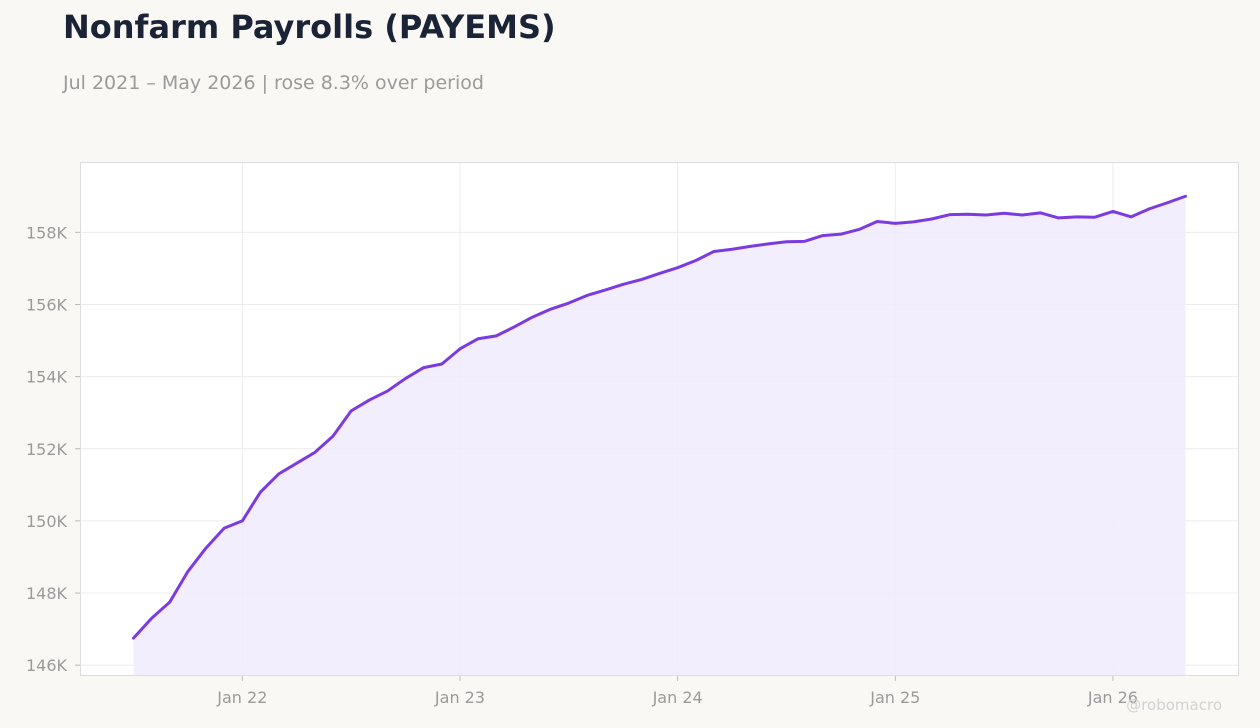 This screenshot has width=1260, height=728. I want to click on y-tick-label: 148K, so click(47, 593).